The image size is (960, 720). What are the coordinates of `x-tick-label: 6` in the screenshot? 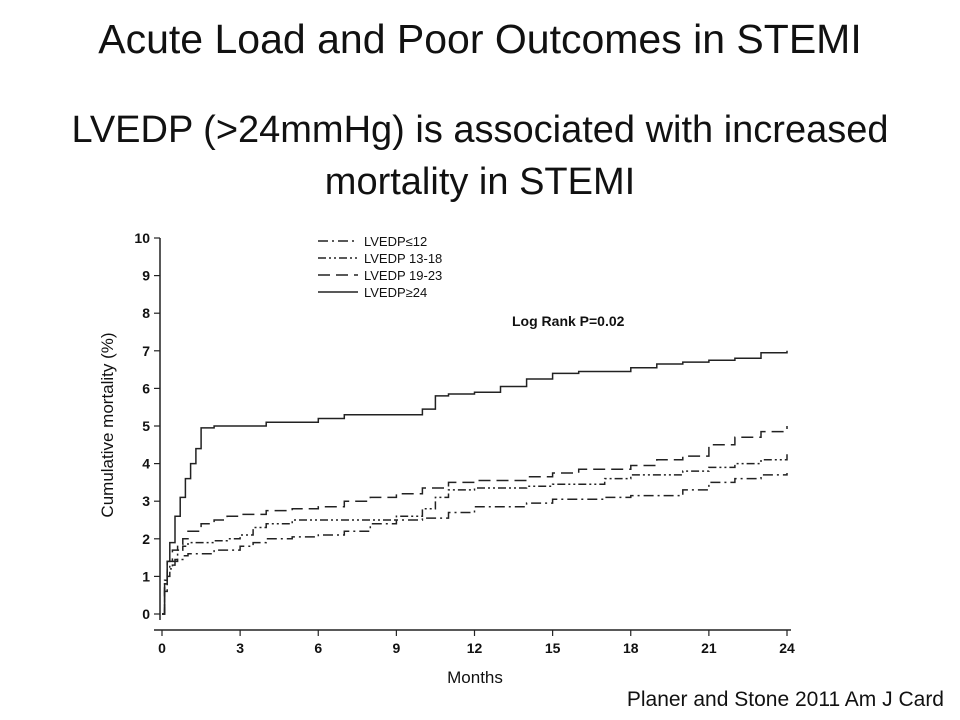 It's located at (318, 648).